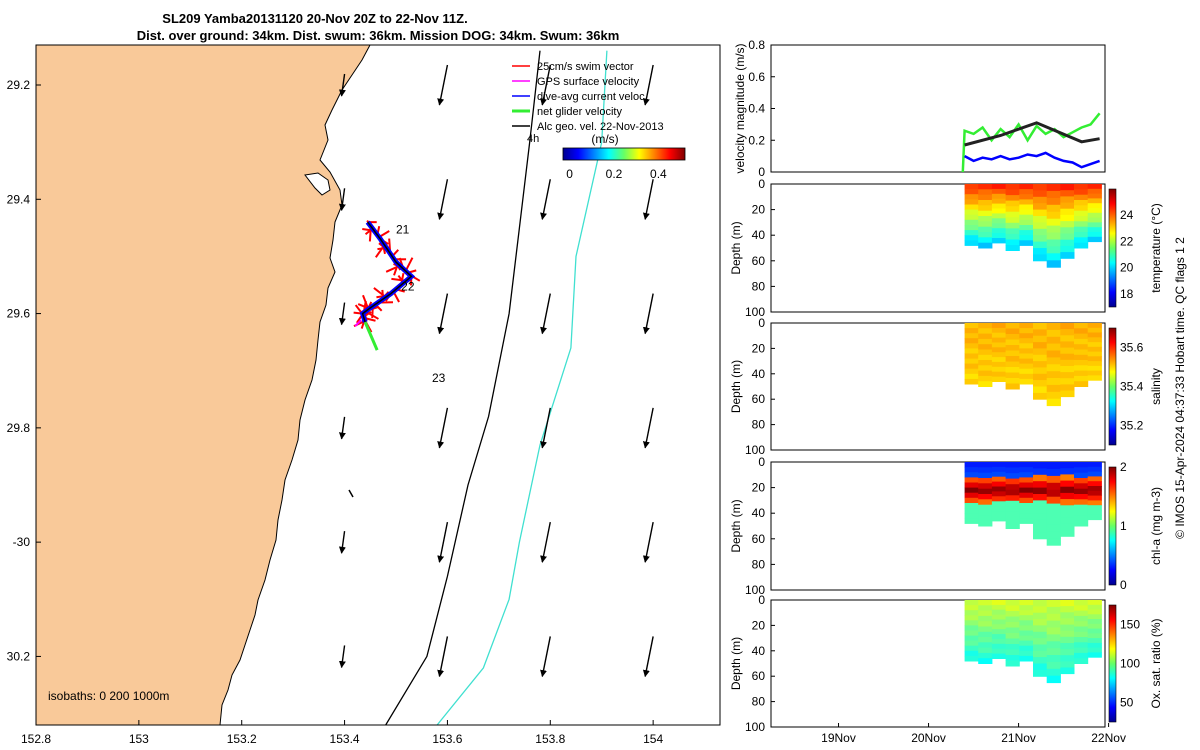 Image resolution: width=1200 pixels, height=750 pixels. Describe the element at coordinates (928, 738) in the screenshot. I see `time-xtick-label: 20Nov` at that location.